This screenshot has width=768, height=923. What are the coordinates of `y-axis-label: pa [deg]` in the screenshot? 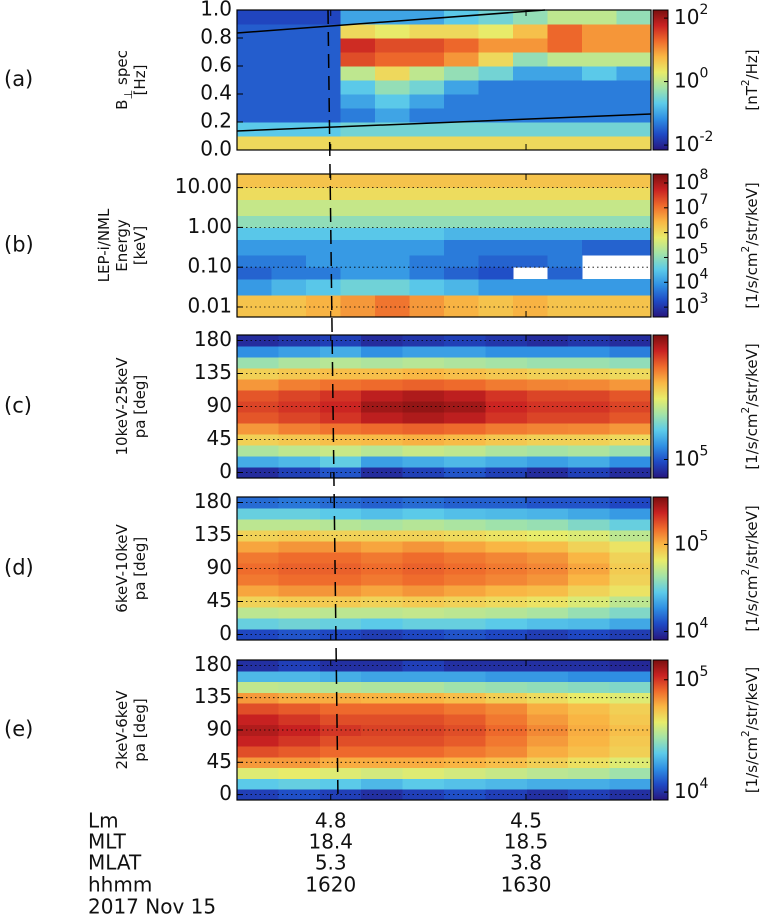 It's located at (140, 568).